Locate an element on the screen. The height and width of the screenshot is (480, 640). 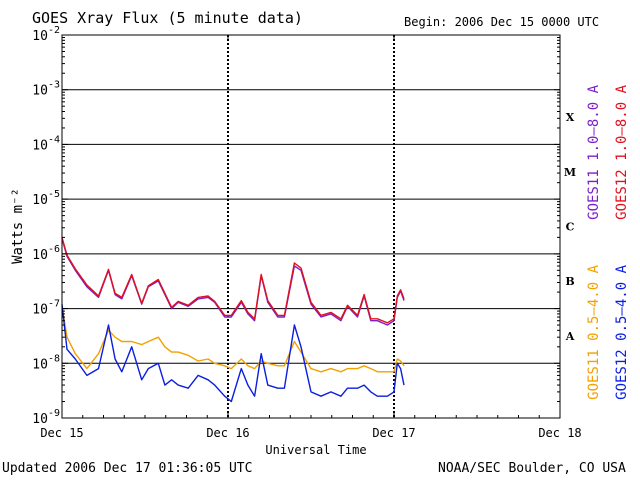
x-tick-label: Dec 16 is located at coordinates (227, 433).